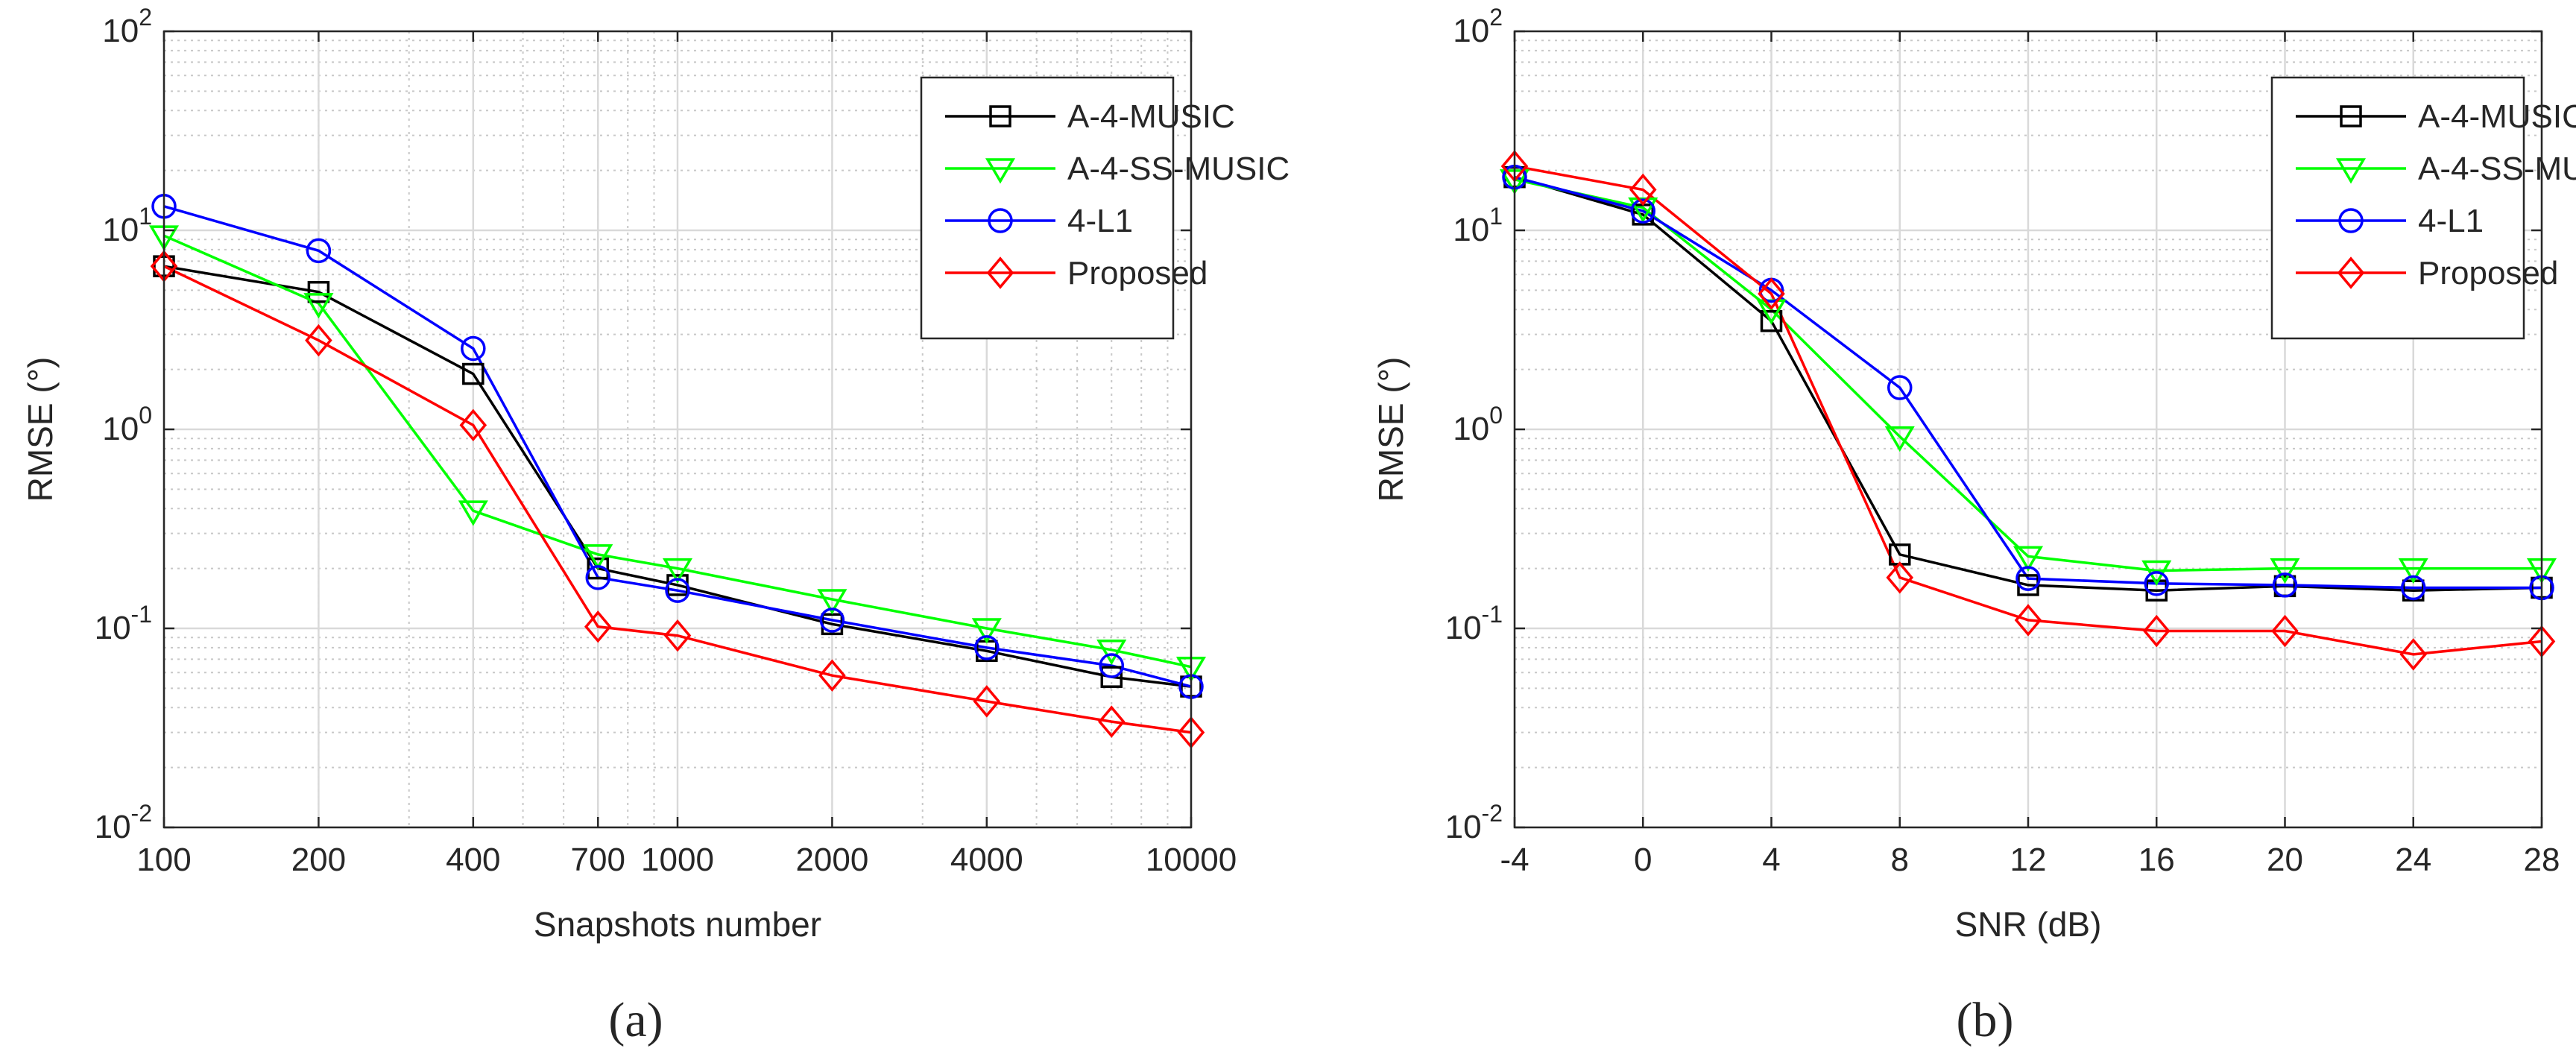  I want to click on x-tick-label: 0, so click(1643, 860).